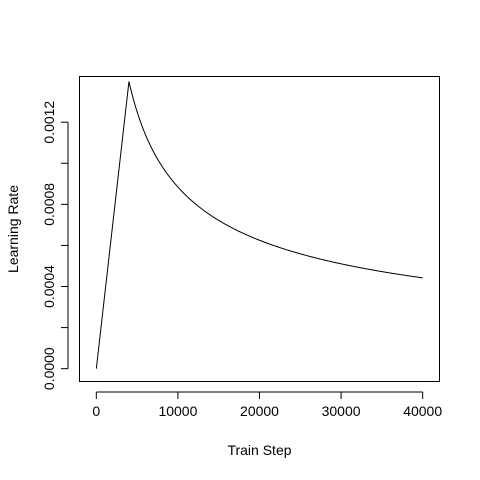 The height and width of the screenshot is (480, 480). Describe the element at coordinates (49, 286) in the screenshot. I see `y-tick-label: 0.0004` at that location.